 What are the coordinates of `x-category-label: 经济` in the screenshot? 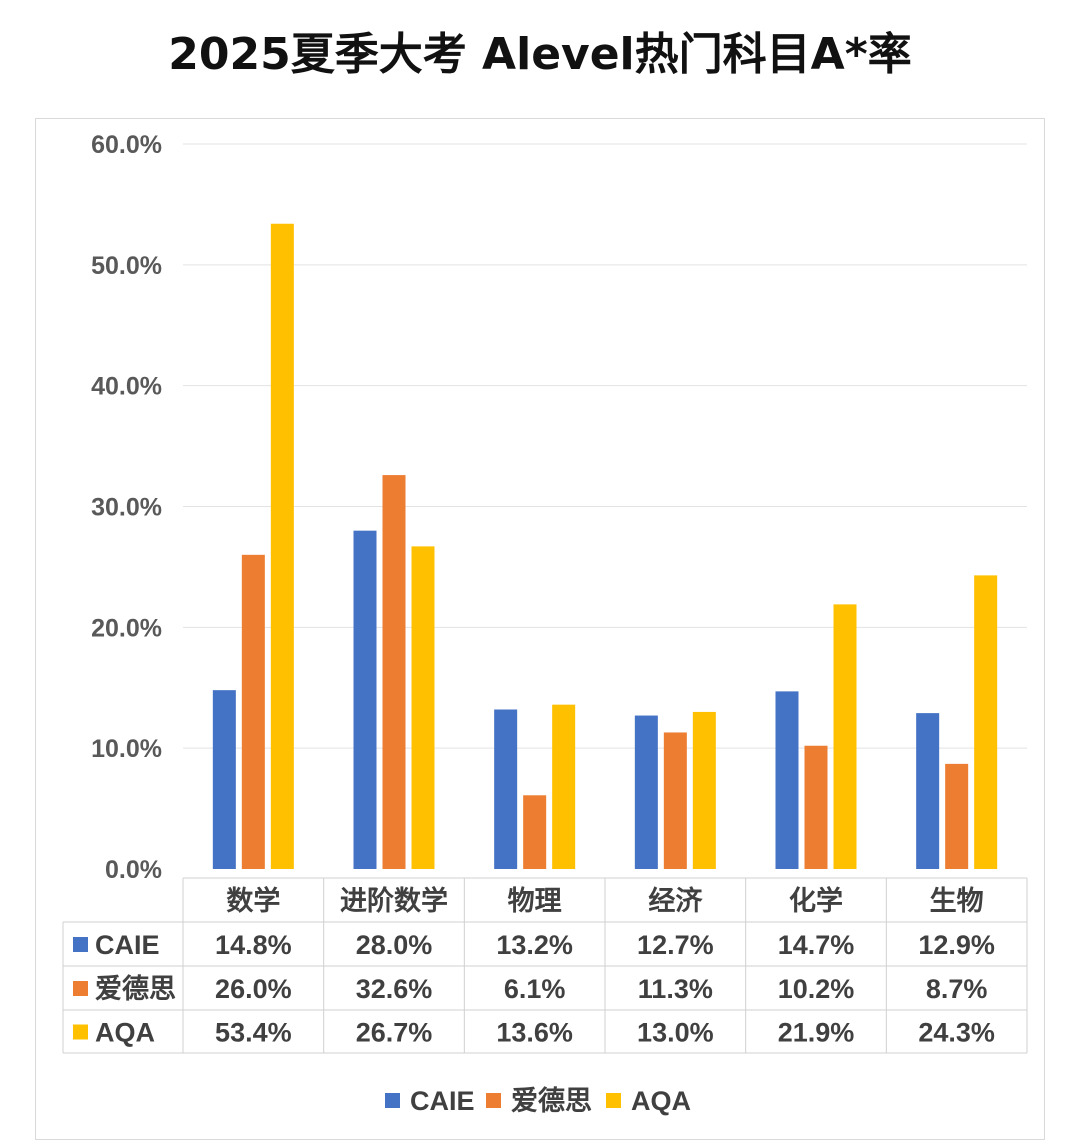 It's located at (675, 900).